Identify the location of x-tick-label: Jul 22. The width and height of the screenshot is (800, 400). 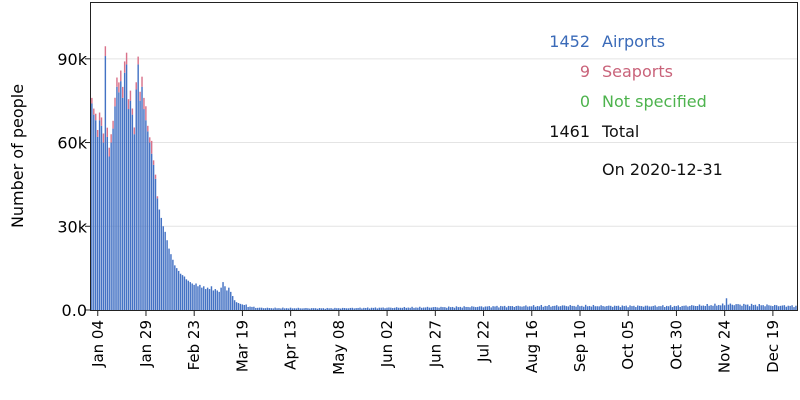
(484, 341).